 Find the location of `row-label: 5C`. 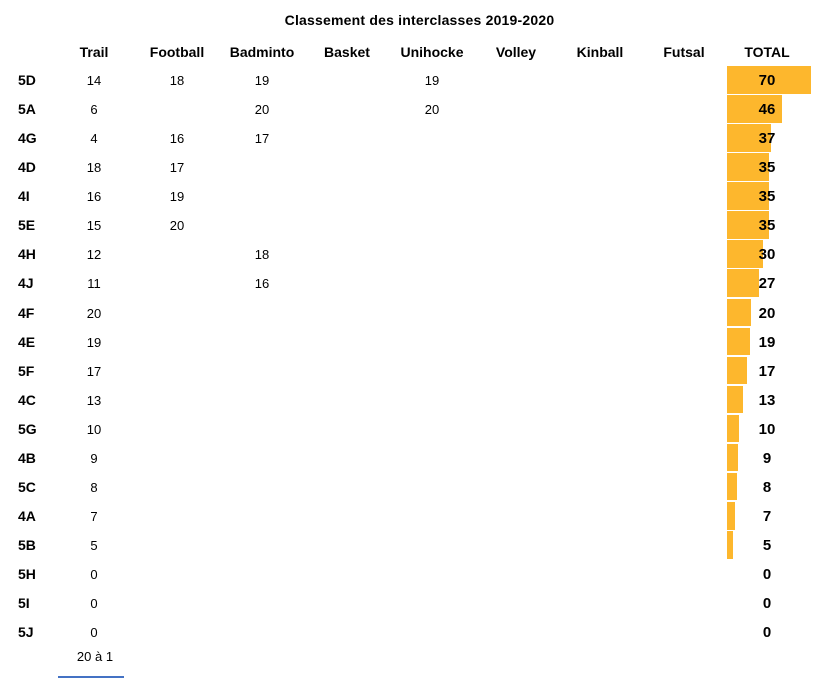

row-label: 5C is located at coordinates (27, 486).